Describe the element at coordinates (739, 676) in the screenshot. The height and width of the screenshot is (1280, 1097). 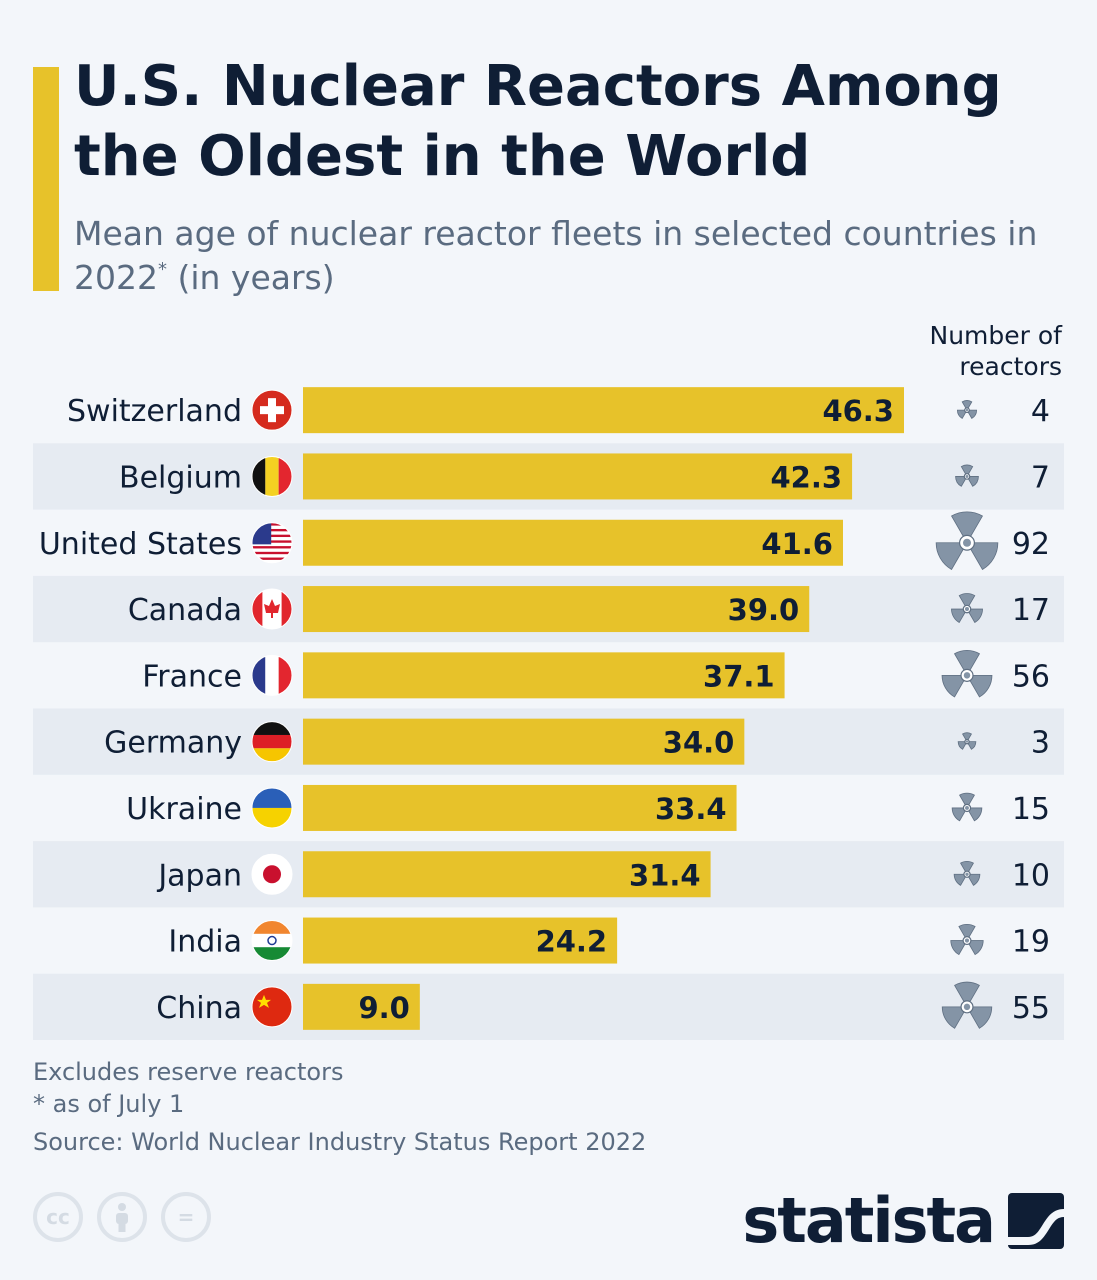
I see `value-label: 37.1` at that location.